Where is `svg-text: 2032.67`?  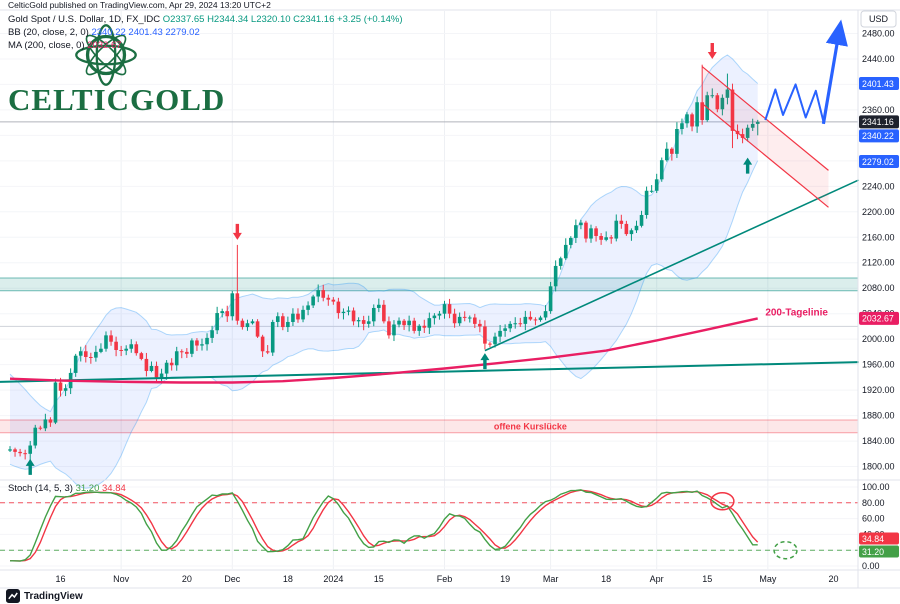 svg-text: 2032.67 is located at coordinates (878, 319).